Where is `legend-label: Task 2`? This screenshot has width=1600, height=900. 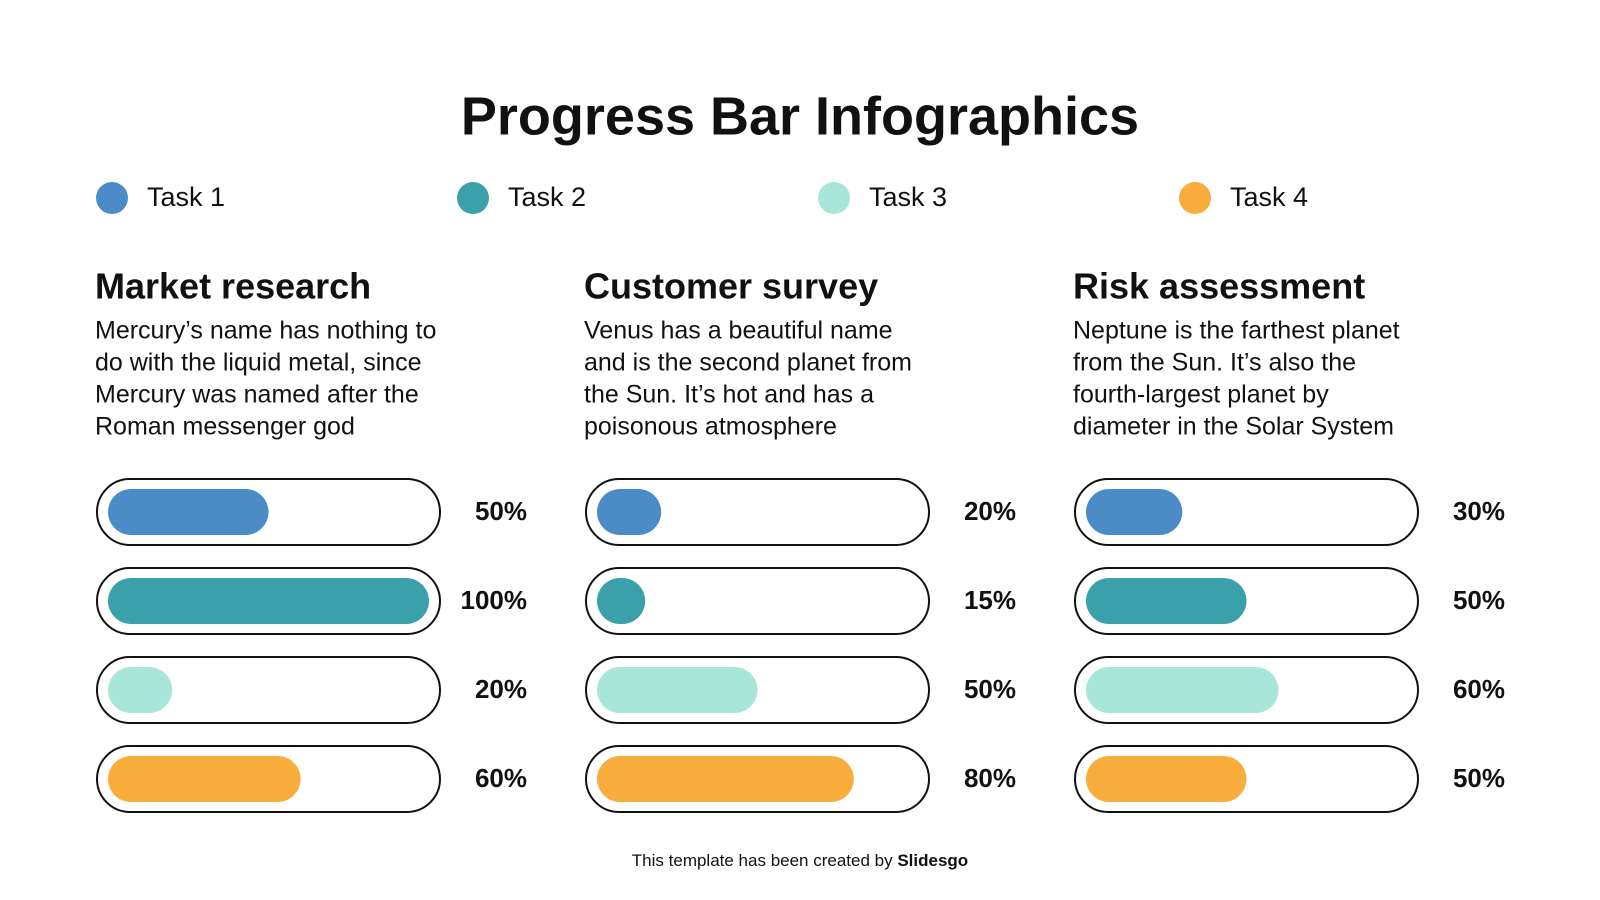 legend-label: Task 2 is located at coordinates (547, 197).